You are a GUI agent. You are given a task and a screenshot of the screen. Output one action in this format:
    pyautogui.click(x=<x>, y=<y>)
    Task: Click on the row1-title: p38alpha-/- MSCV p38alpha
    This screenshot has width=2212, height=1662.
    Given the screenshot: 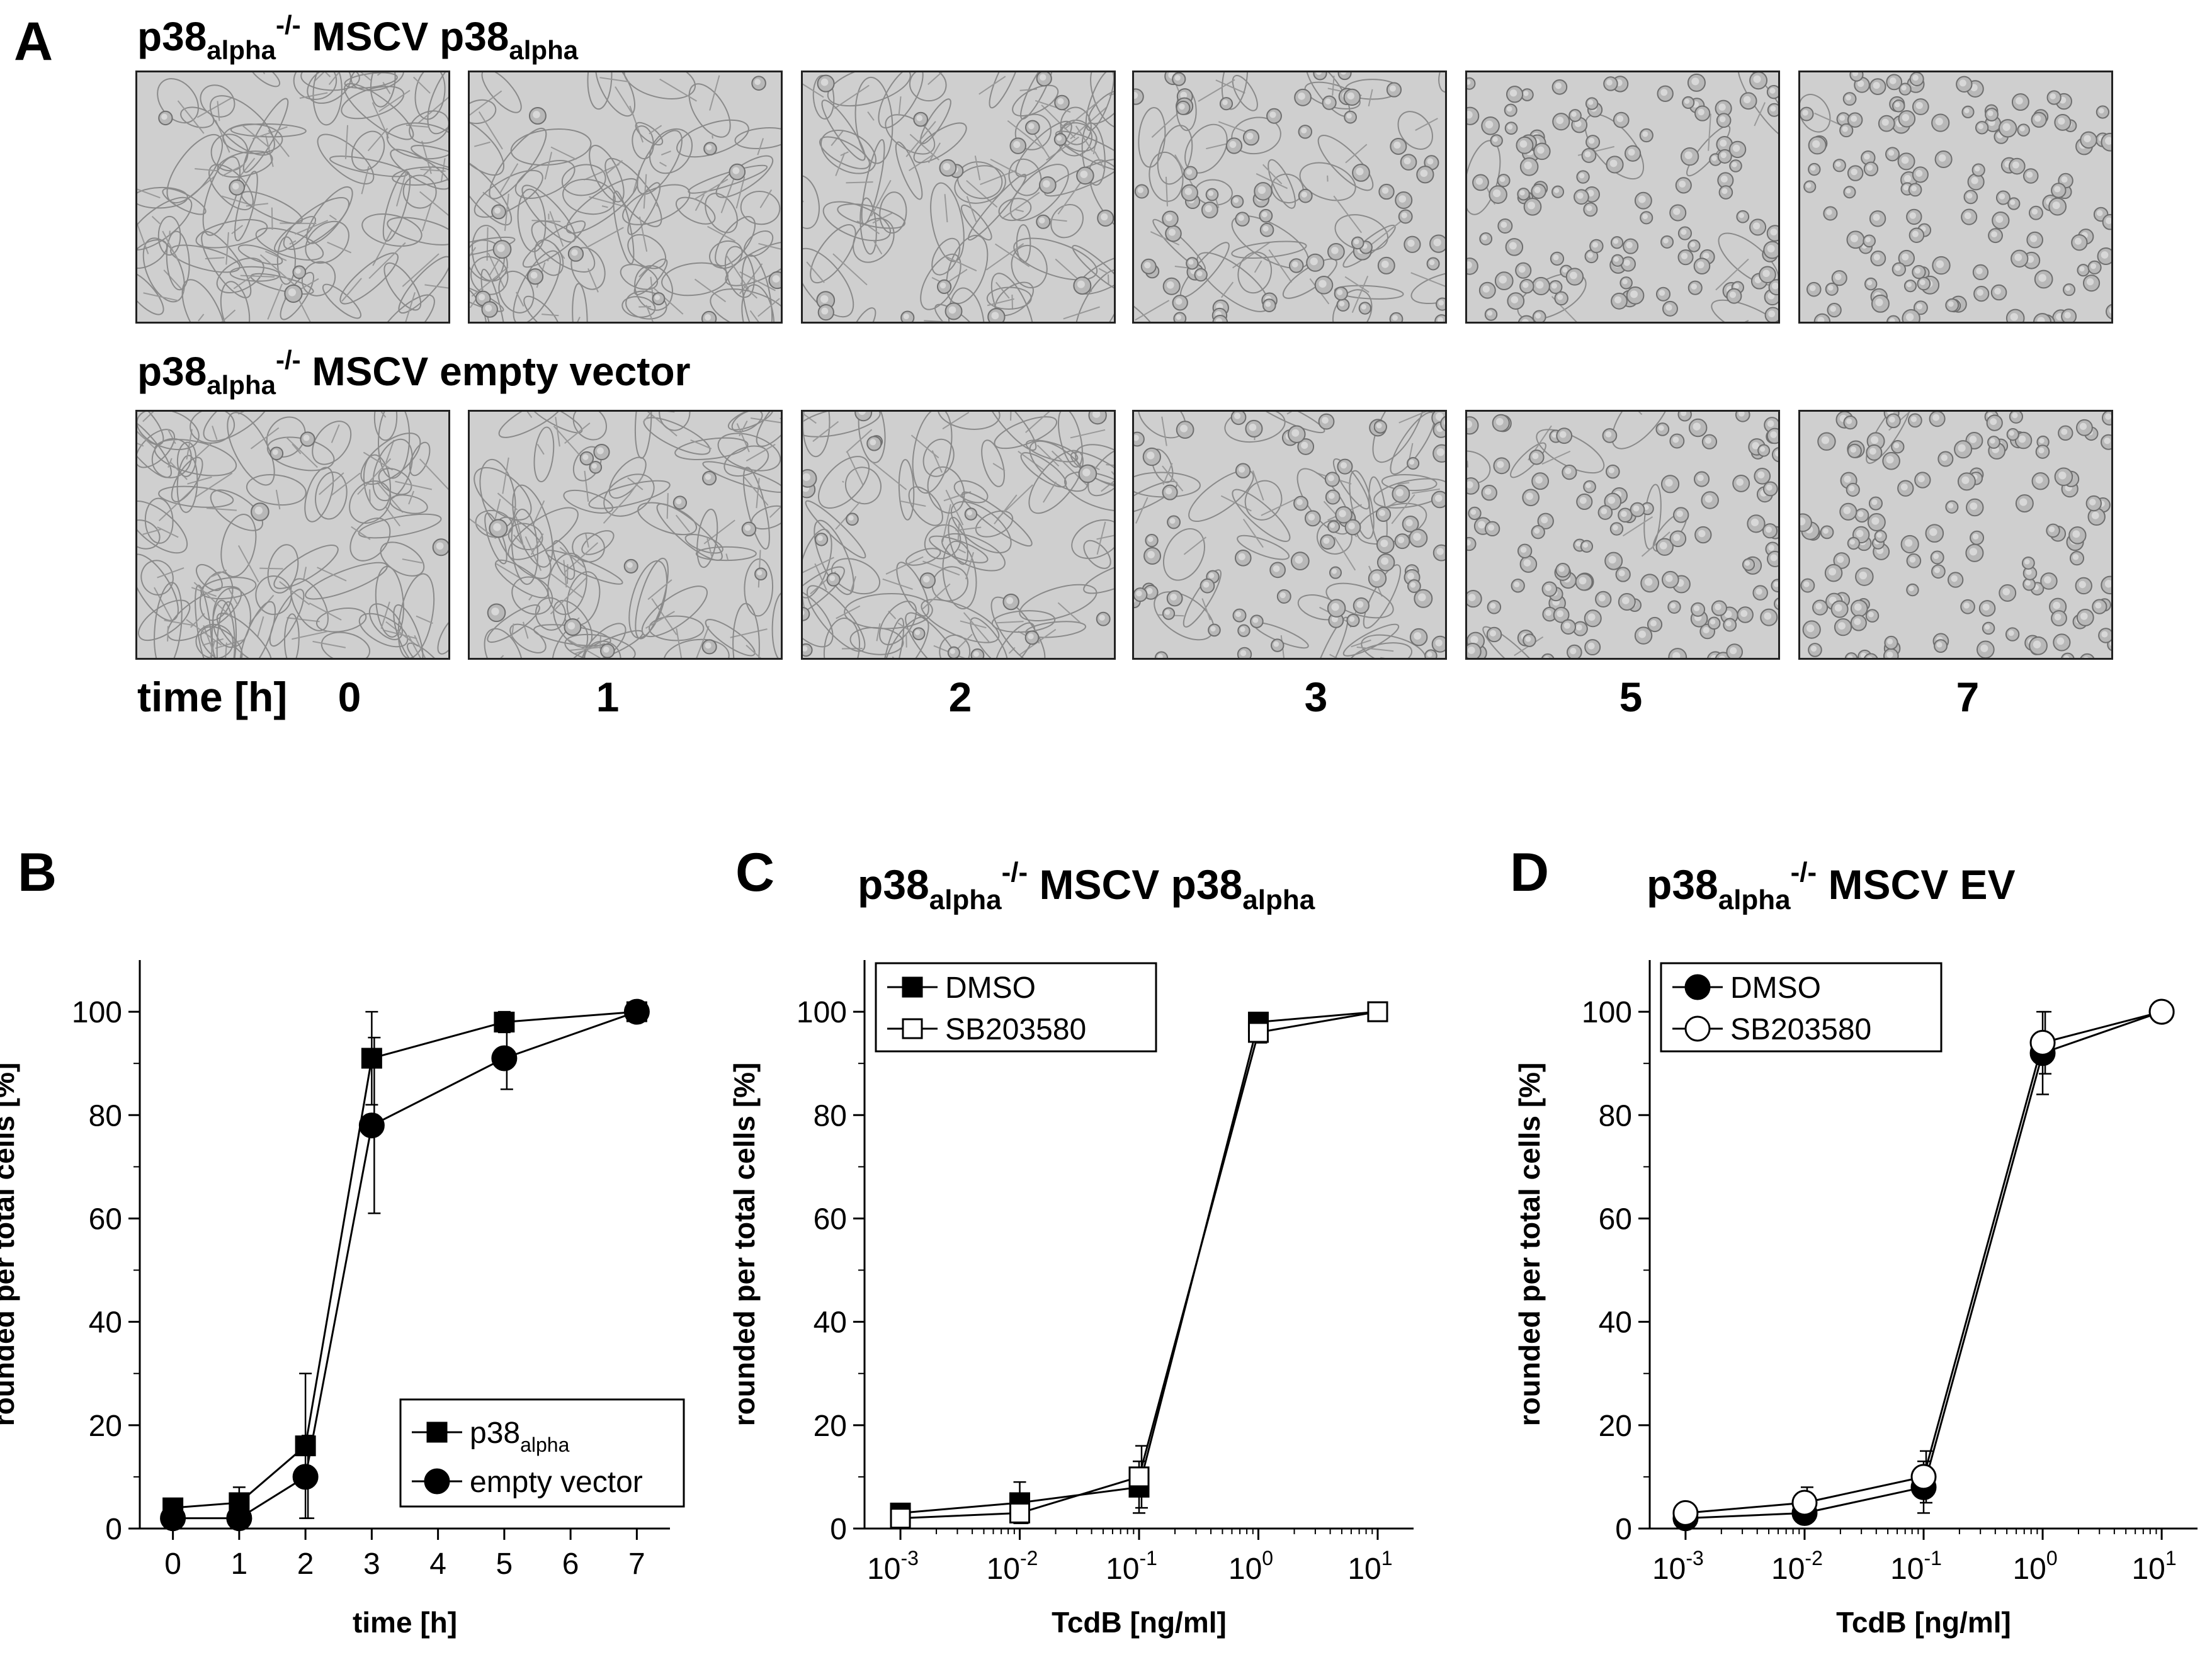 What is the action you would take?
    pyautogui.click(x=358, y=37)
    